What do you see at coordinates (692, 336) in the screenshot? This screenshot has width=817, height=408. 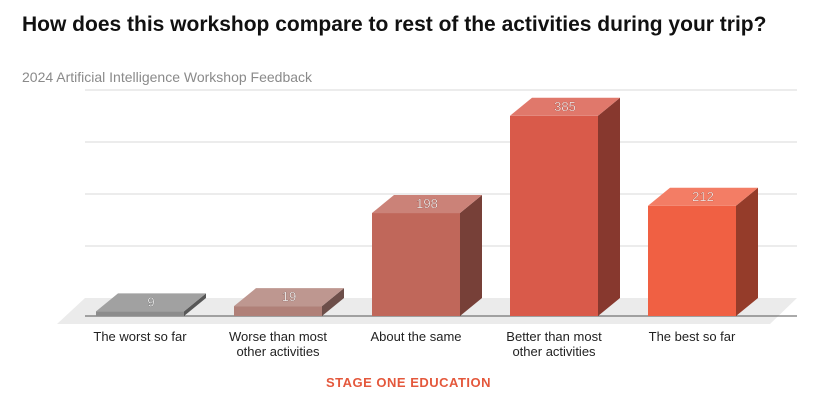 I see `x-tick-label: The best so far` at bounding box center [692, 336].